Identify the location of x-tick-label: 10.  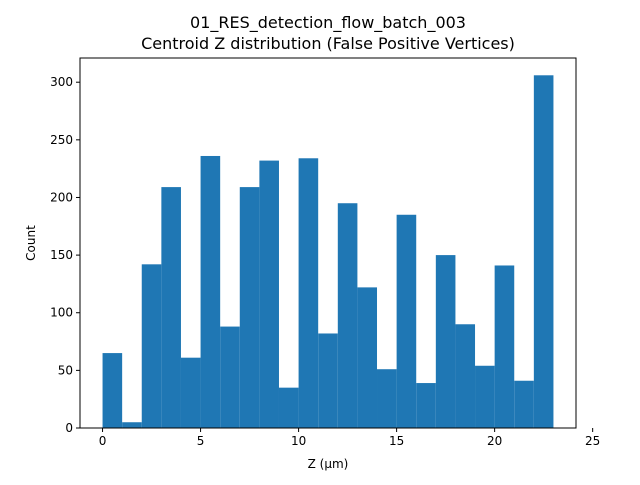
(298, 441).